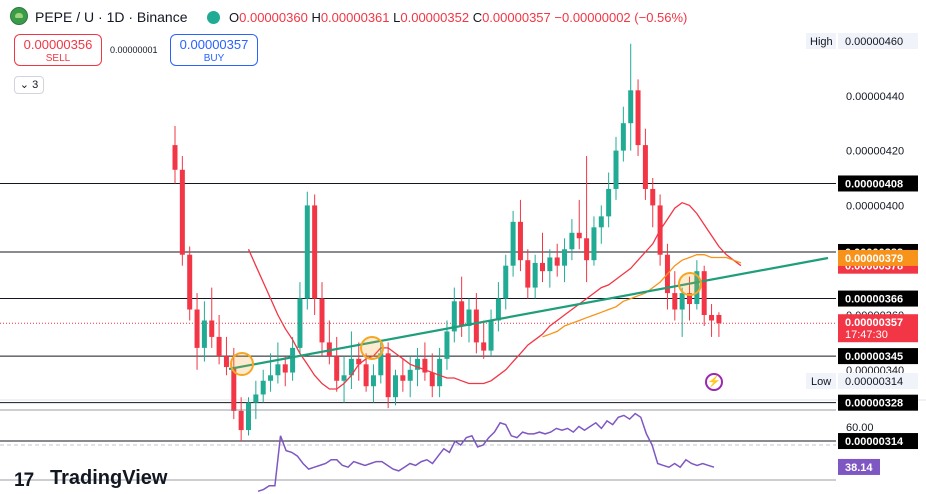 This screenshot has width=926, height=494. Describe the element at coordinates (874, 184) in the screenshot. I see `level-price-label: 0.00000408` at that location.